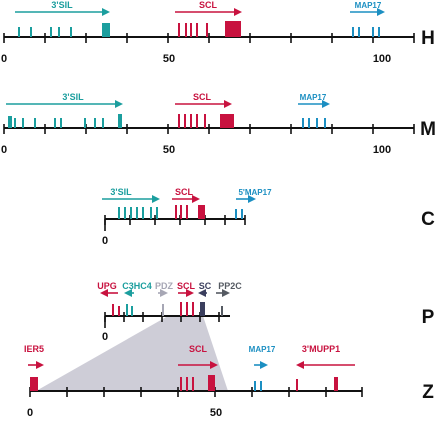 This screenshot has width=440, height=428. I want to click on track-h-gene-map17: MAP17, so click(368, 5).